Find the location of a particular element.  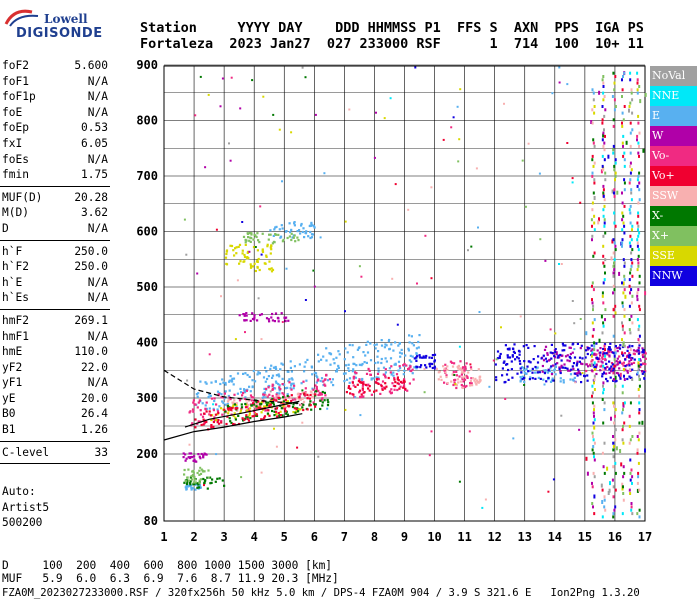

x-tick-label: 17 is located at coordinates (645, 537).